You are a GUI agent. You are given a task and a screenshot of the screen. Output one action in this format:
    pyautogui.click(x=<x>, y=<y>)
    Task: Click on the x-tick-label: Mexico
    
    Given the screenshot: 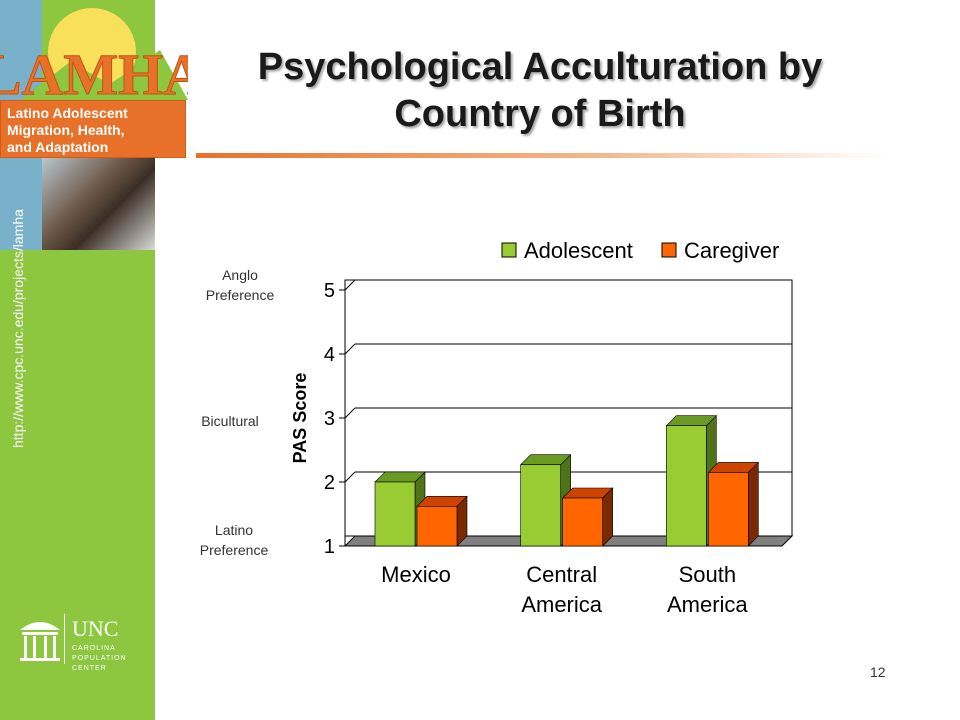 What is the action you would take?
    pyautogui.click(x=416, y=574)
    